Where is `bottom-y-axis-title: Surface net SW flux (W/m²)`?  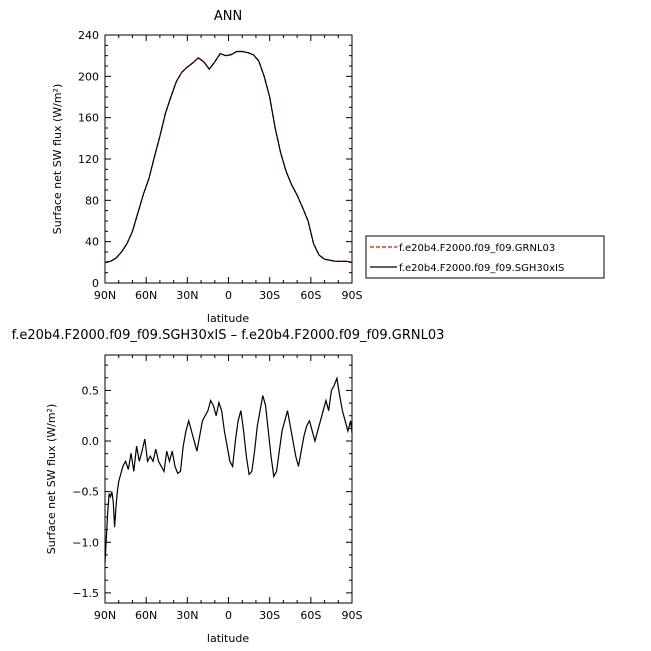 bottom-y-axis-title: Surface net SW flux (W/m²) is located at coordinates (51, 479).